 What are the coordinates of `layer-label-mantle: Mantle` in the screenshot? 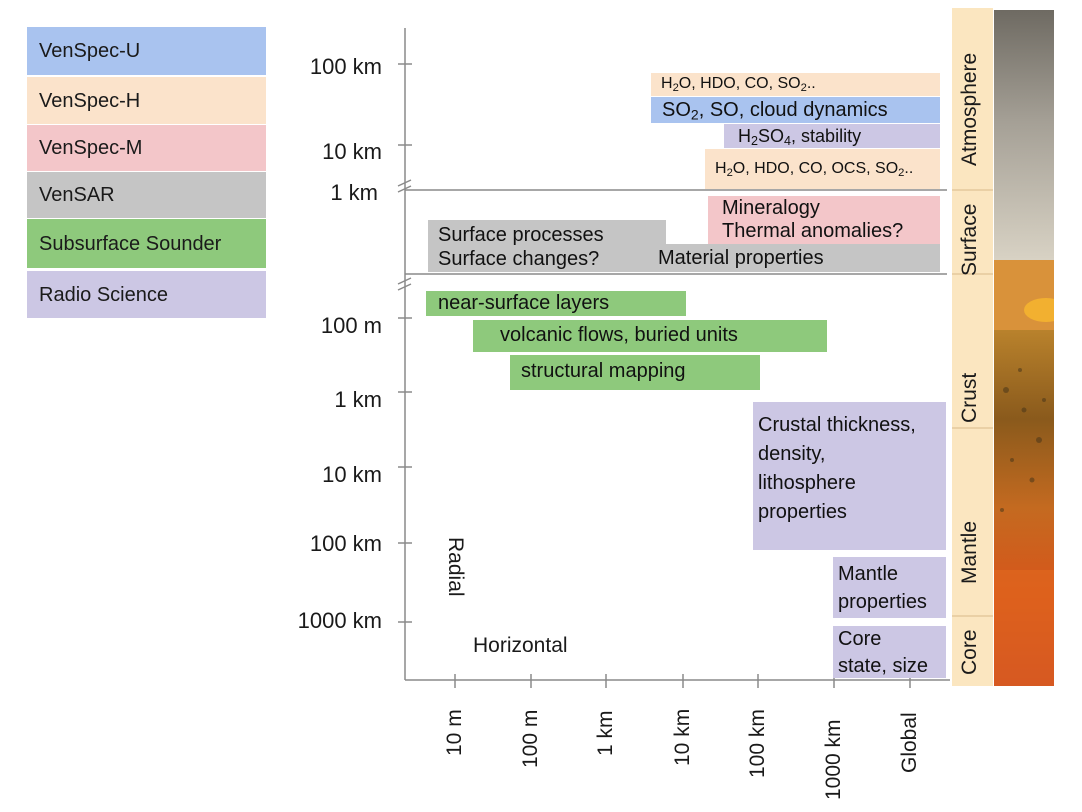 It's located at (969, 552).